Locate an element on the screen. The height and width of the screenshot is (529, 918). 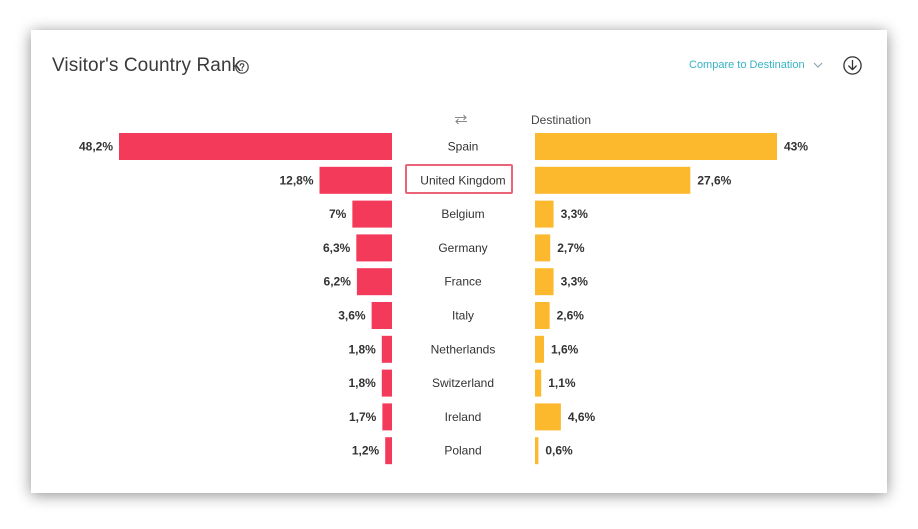
page-title: Visitor's Country Rank is located at coordinates (147, 65).